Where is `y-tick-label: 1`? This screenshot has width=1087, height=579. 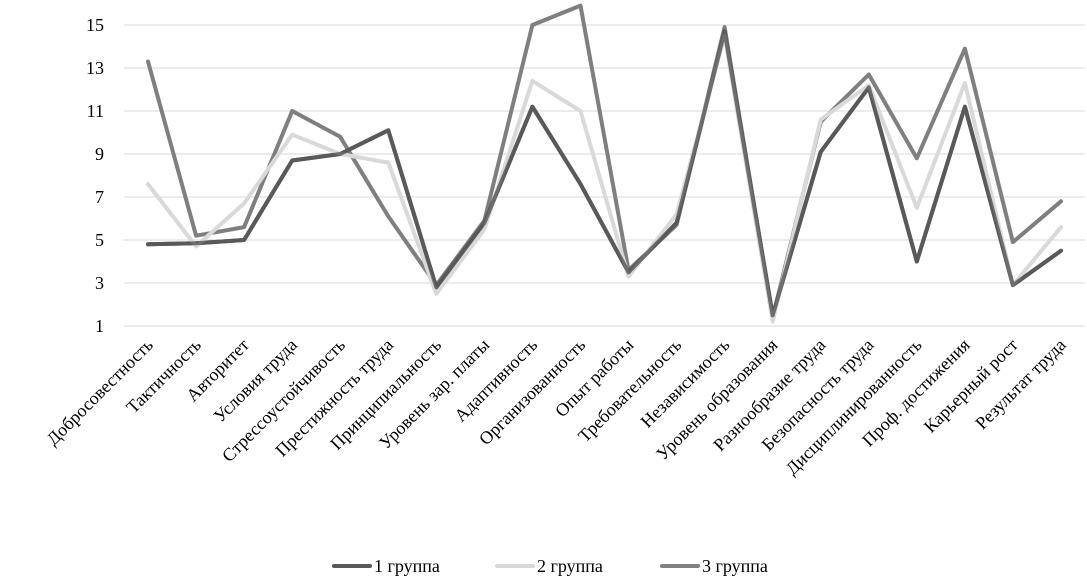
y-tick-label: 1 is located at coordinates (99, 326).